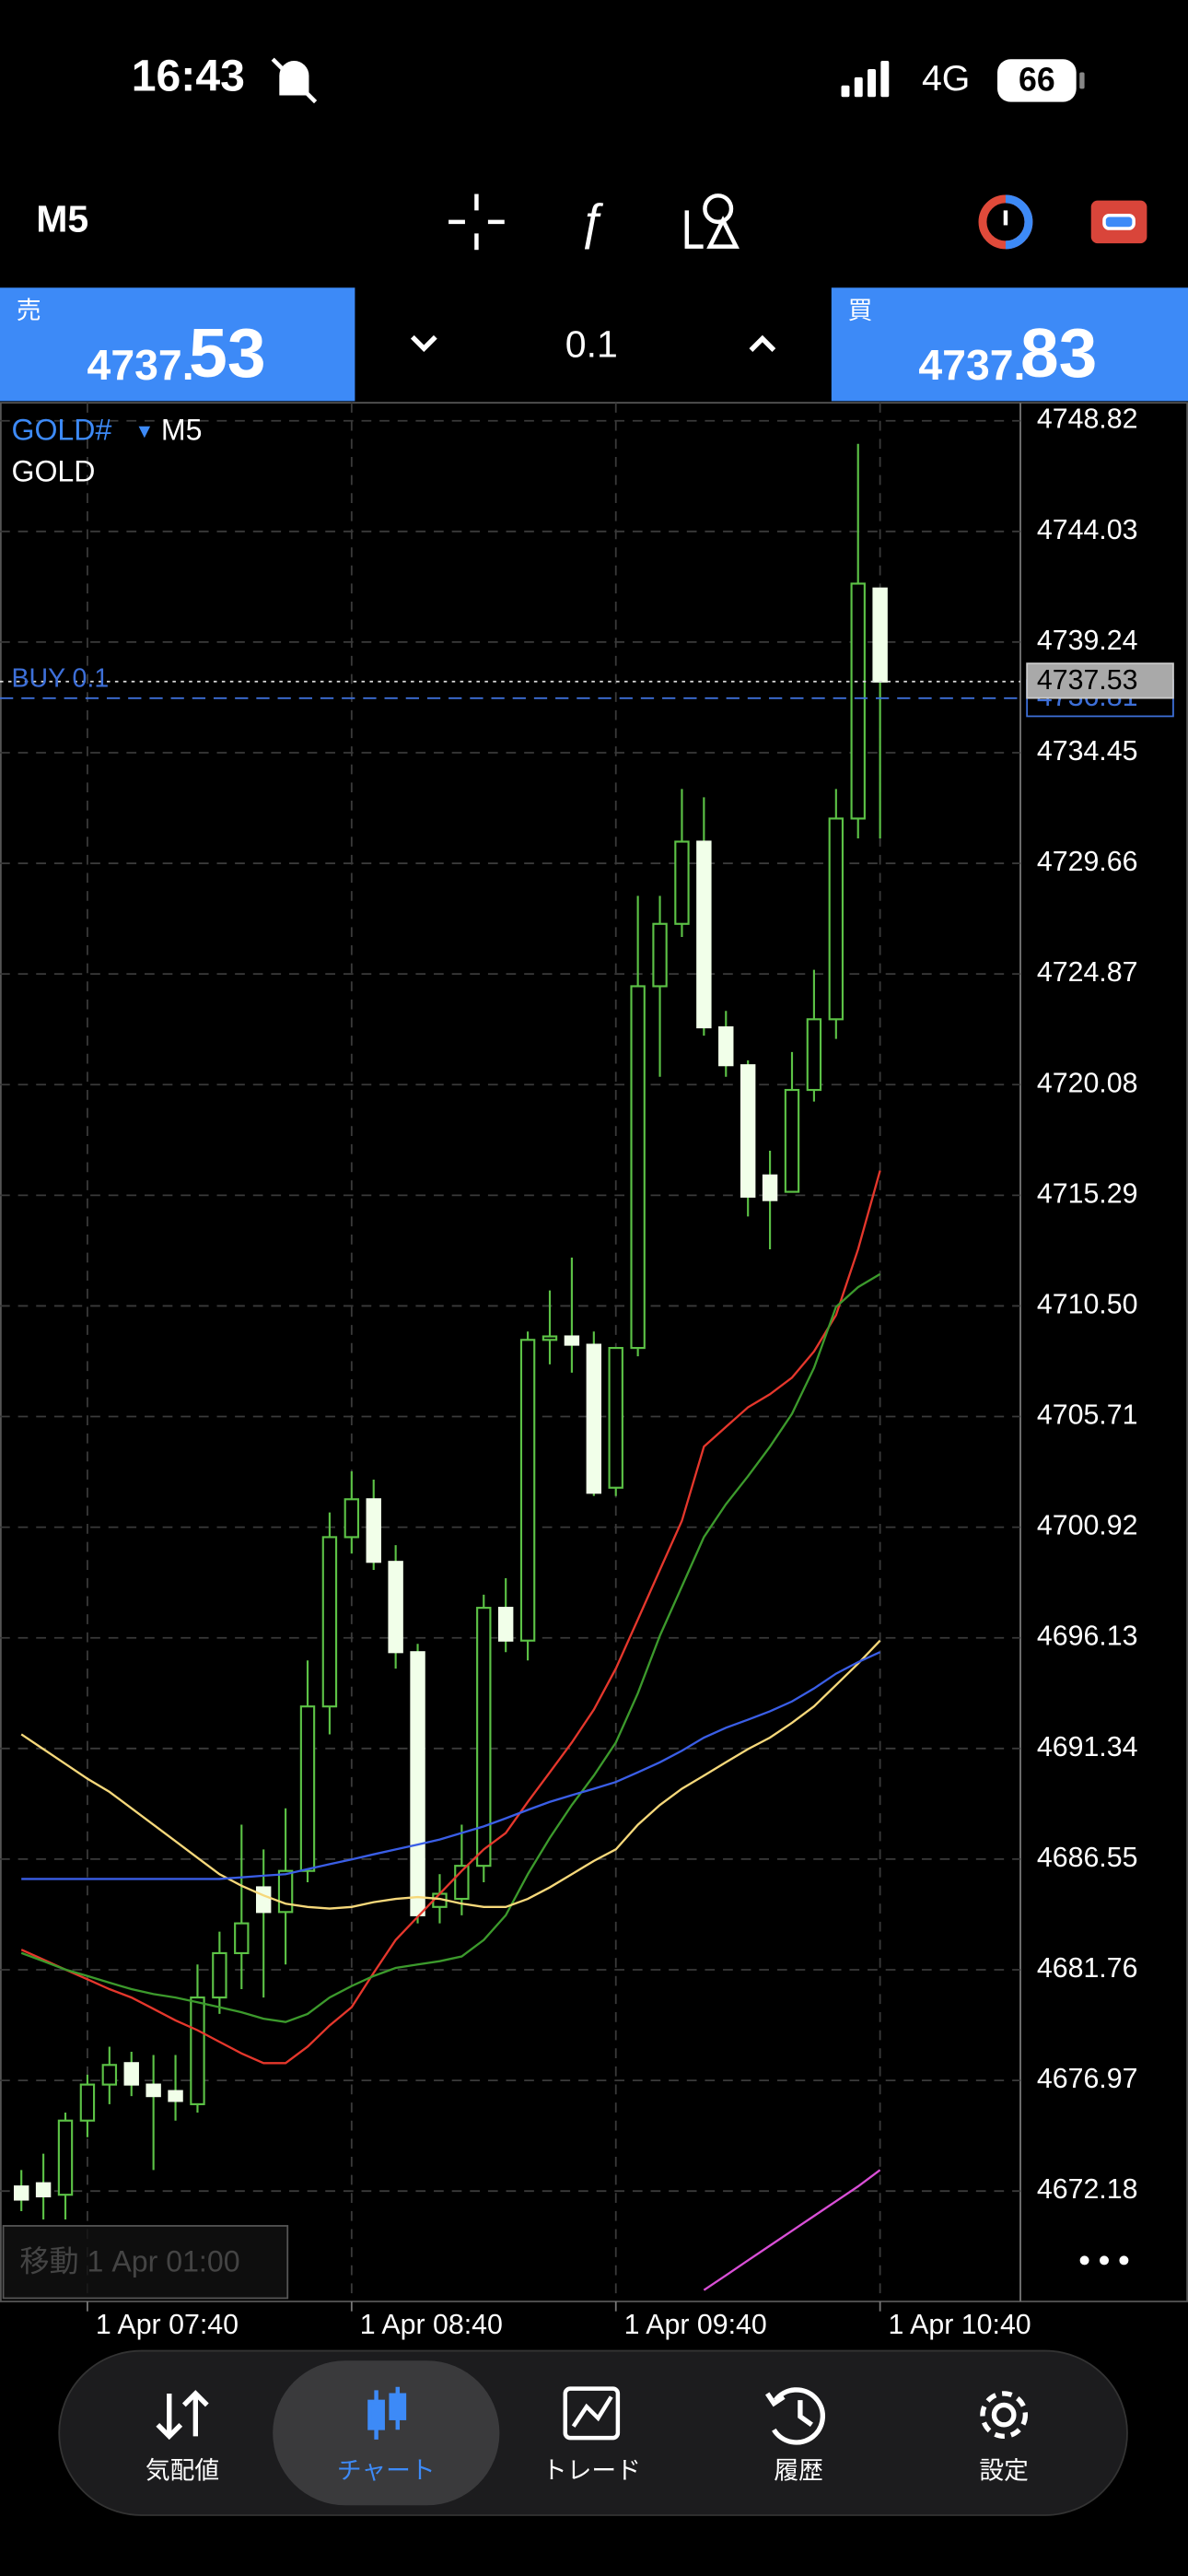 The height and width of the screenshot is (2576, 1188). I want to click on y-tick-label: 4672.18, so click(1087, 2189).